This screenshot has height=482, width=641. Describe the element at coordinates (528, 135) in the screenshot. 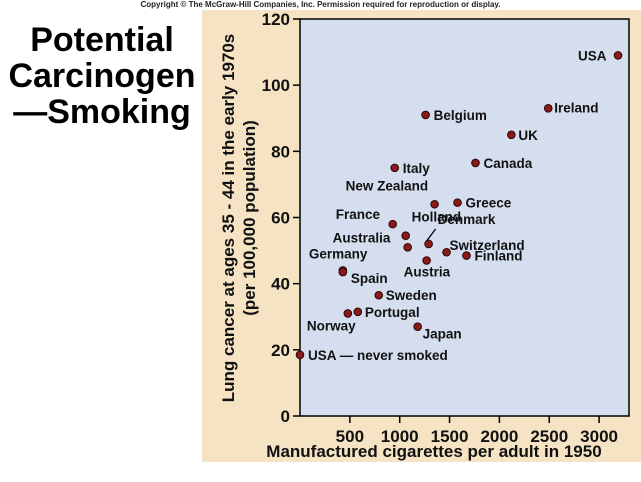

I see `data-point-label: UK` at that location.